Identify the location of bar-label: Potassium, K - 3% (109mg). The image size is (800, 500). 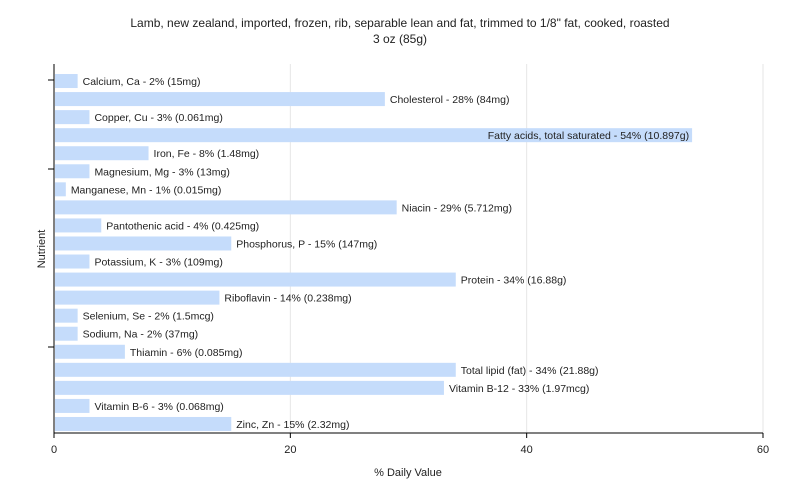
(158, 263).